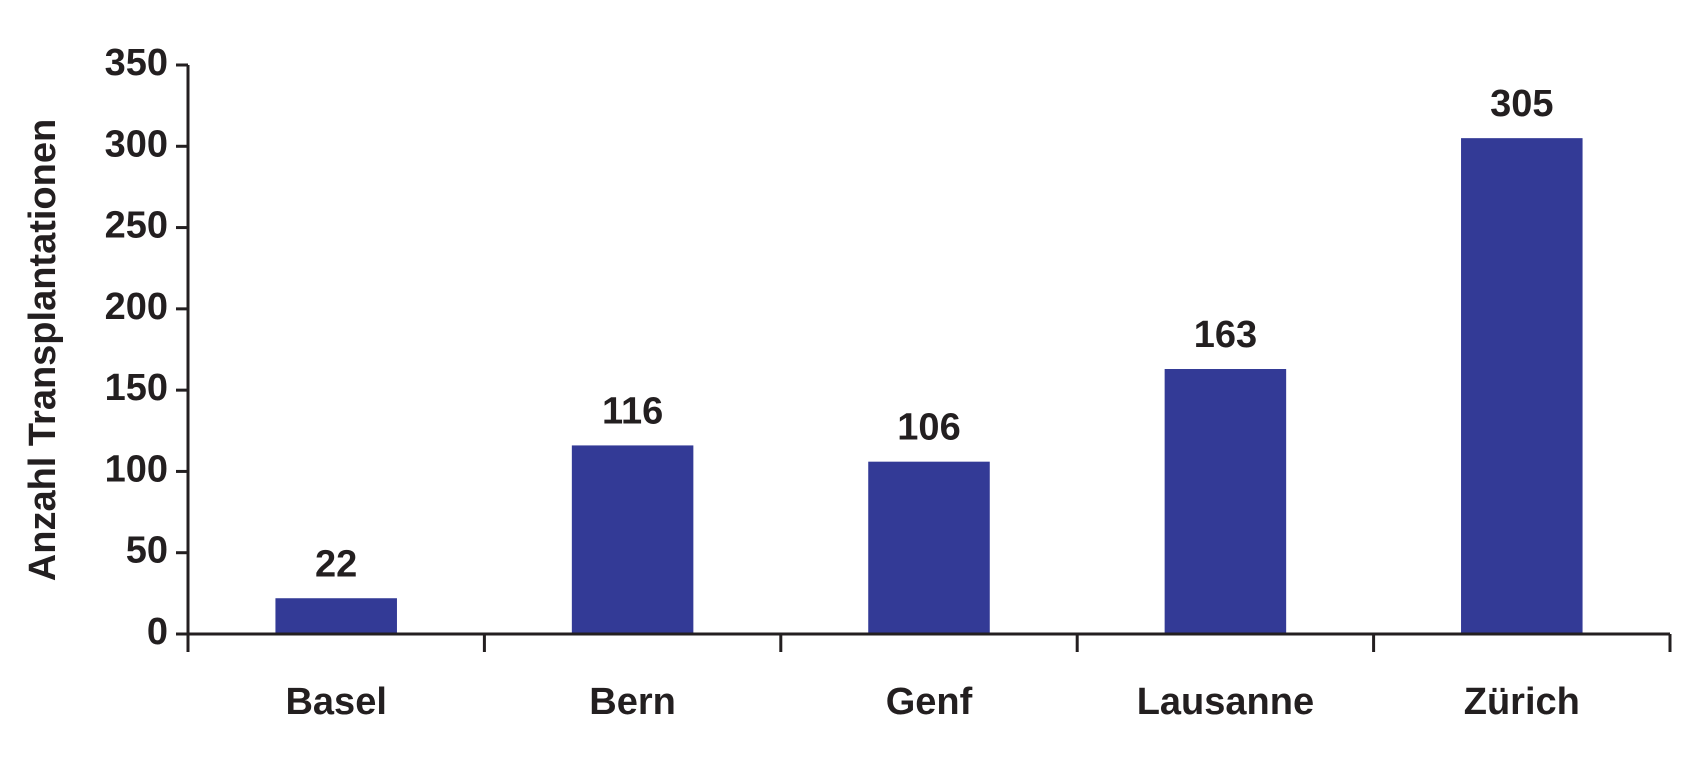 Image resolution: width=1698 pixels, height=769 pixels. Describe the element at coordinates (336, 564) in the screenshot. I see `value-label: 22` at that location.